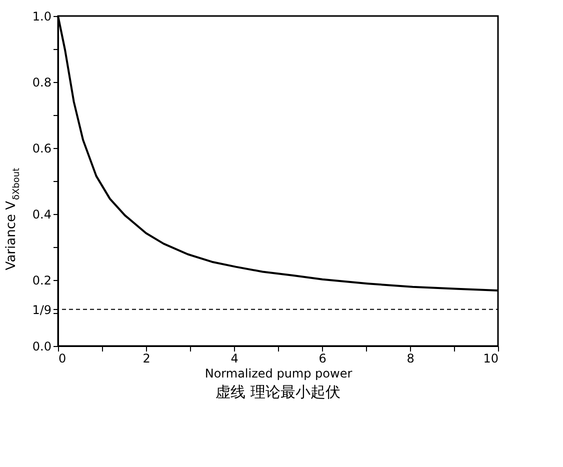 The height and width of the screenshot is (467, 563). I want to click on x-tick-label: 10, so click(490, 359).